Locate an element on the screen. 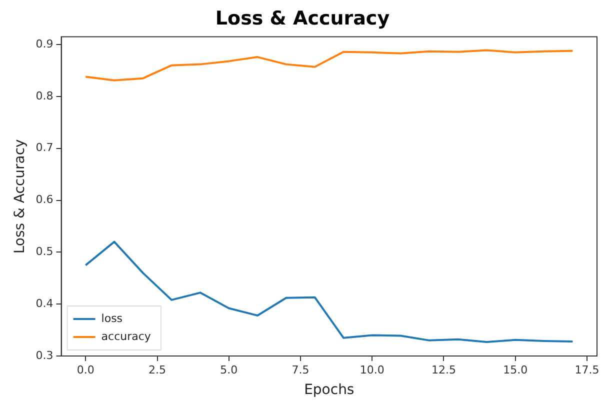  y-tick-label: 0.5 is located at coordinates (45, 251).